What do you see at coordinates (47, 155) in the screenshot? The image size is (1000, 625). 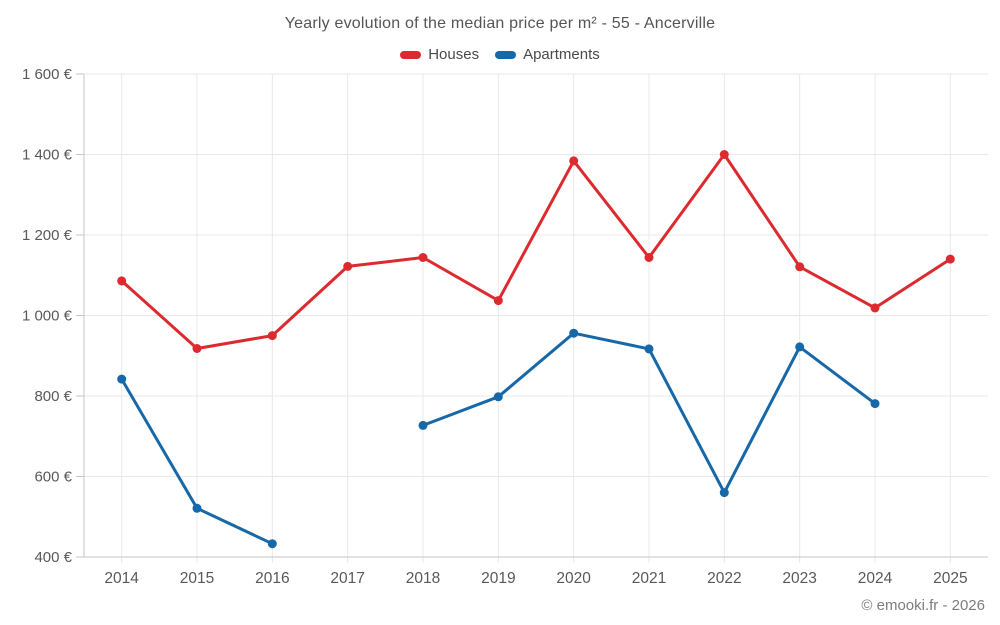 I see `y-axis-tick-label: 1 400 €` at bounding box center [47, 155].